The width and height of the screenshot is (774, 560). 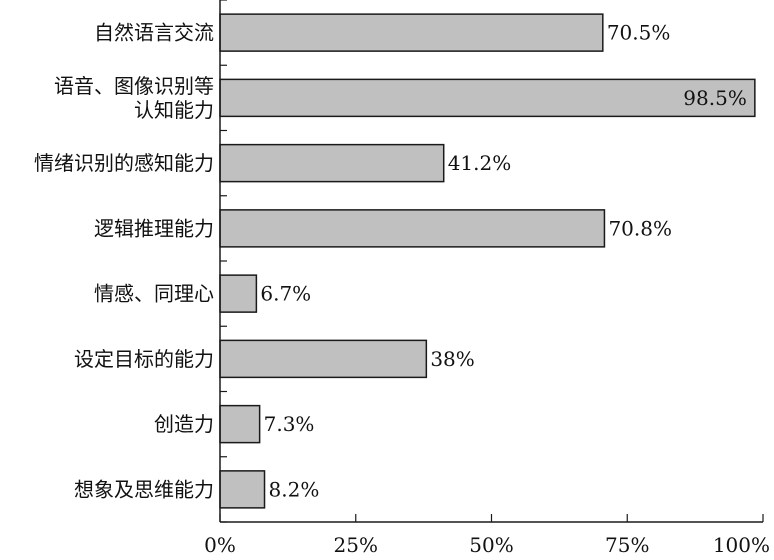 What do you see at coordinates (154, 294) in the screenshot?
I see `category-label: 情感、同理心` at bounding box center [154, 294].